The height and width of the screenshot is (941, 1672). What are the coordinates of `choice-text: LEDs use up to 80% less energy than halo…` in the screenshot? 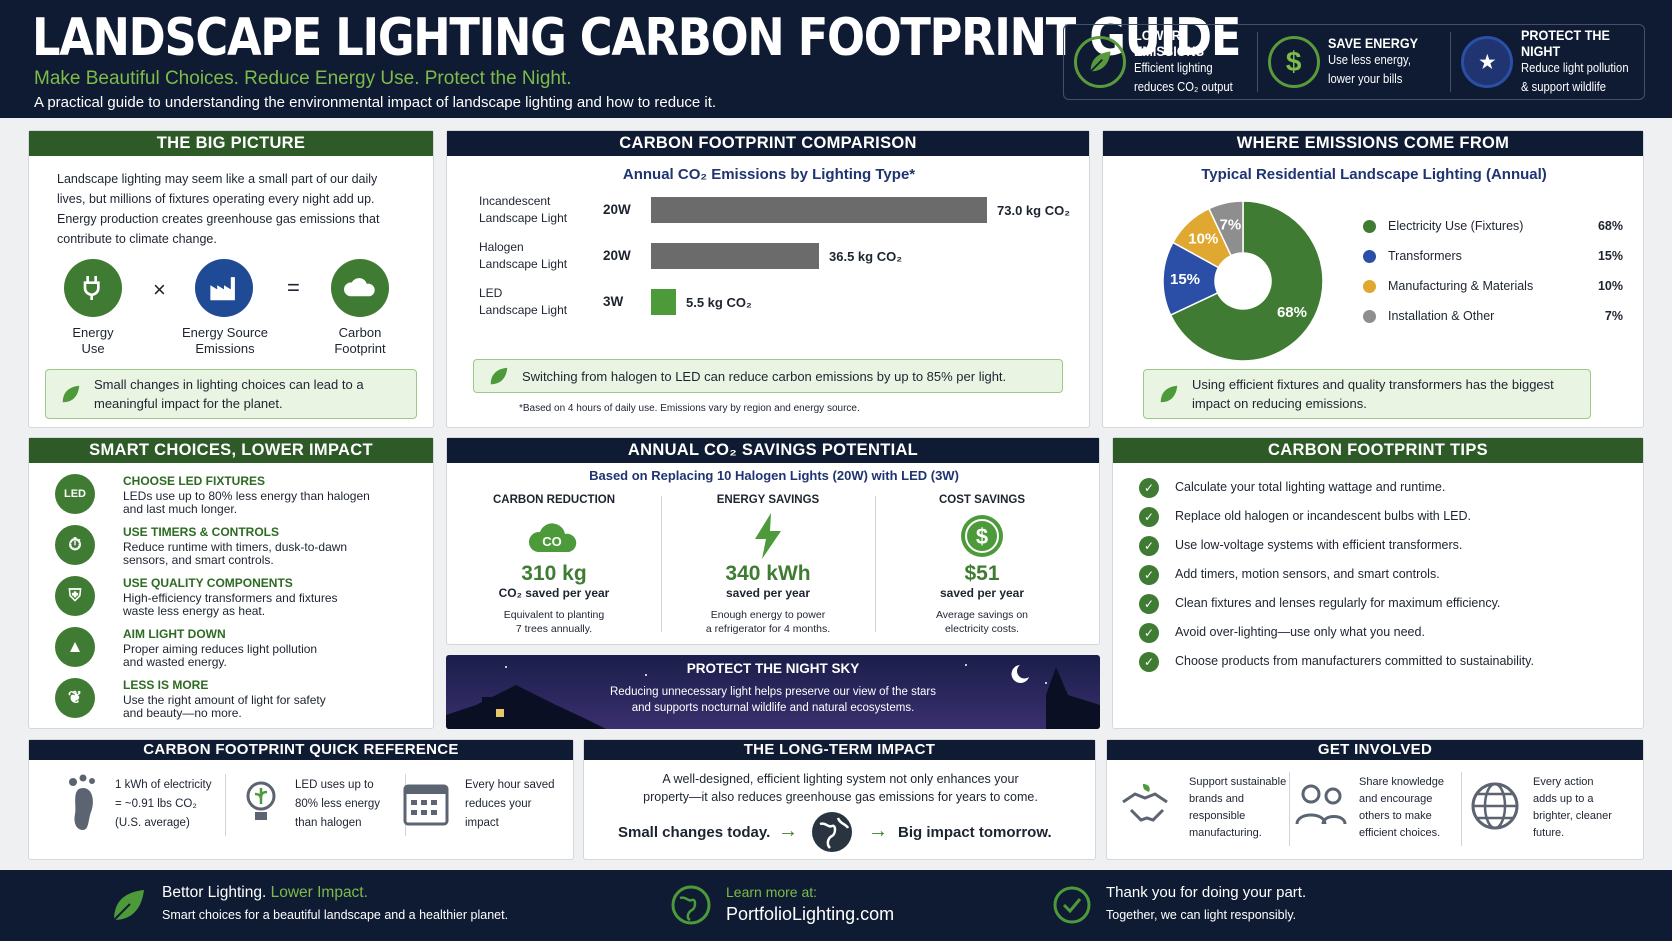 It's located at (246, 502).